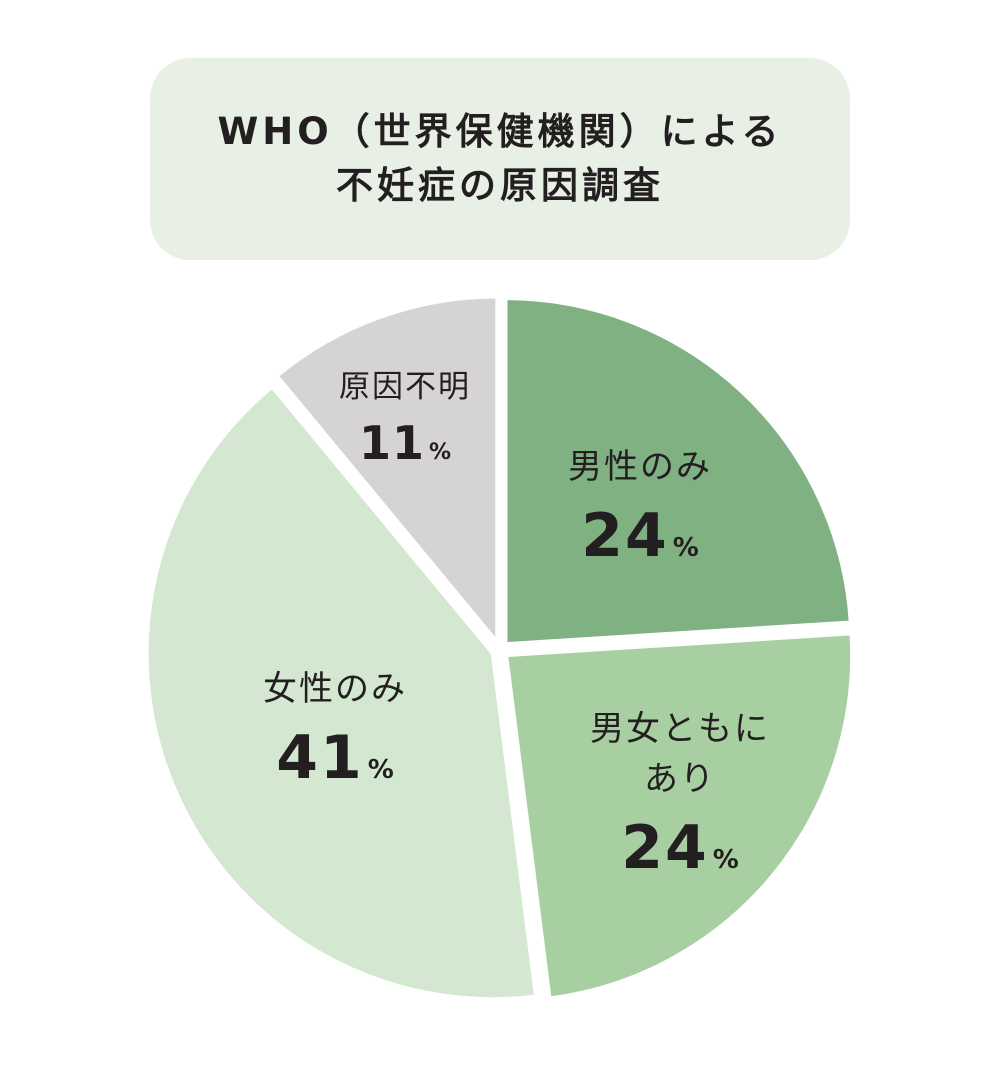 Image resolution: width=1000 pixels, height=1081 pixels. Describe the element at coordinates (500, 131) in the screenshot. I see `chart-title-line-1: WHO（世界保健機関）による` at that location.